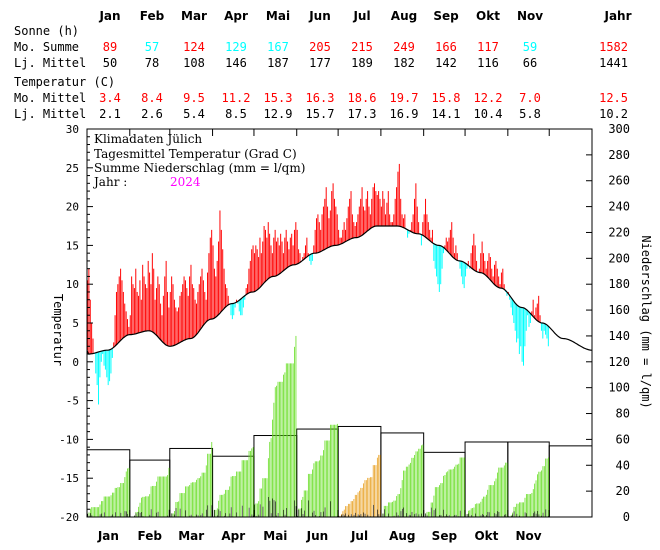  Describe the element at coordinates (320, 47) in the screenshot. I see `stats-cell: 205` at that location.